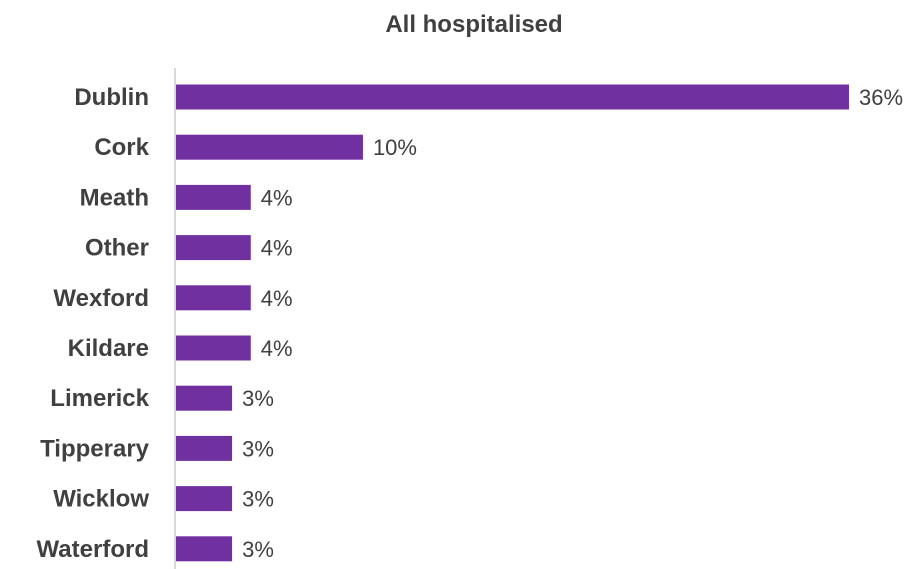 The height and width of the screenshot is (569, 918). What do you see at coordinates (99, 398) in the screenshot?
I see `category-label: Limerick` at bounding box center [99, 398].